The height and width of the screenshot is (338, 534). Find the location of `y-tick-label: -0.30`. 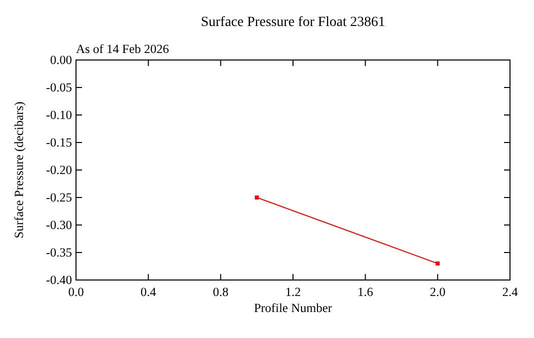

y-tick-label: -0.30 is located at coordinates (59, 225).